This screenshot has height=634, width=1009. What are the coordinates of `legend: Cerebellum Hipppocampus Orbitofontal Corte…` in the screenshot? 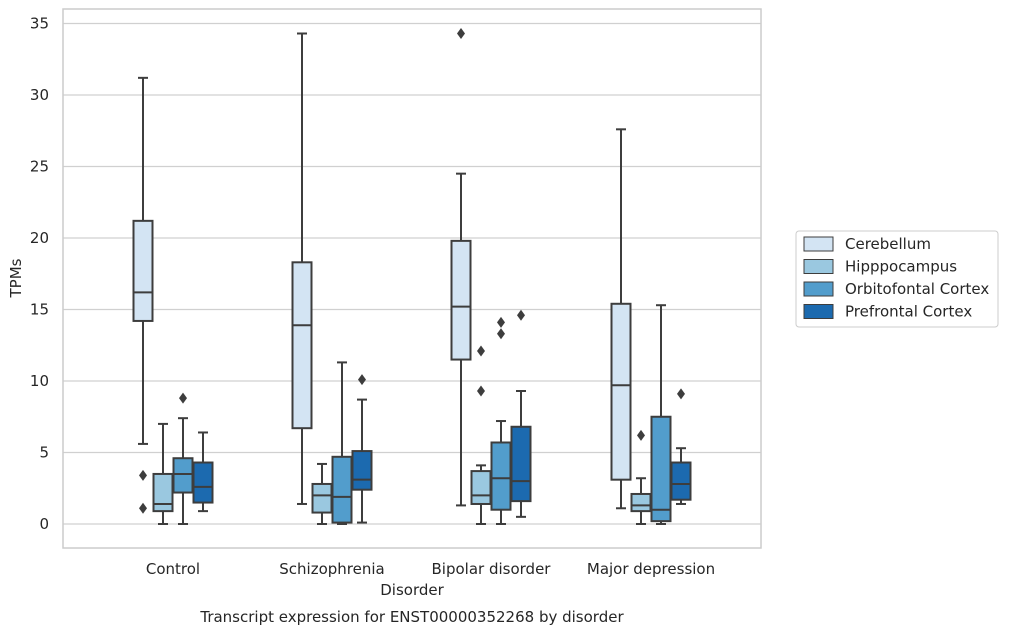 It's located at (897, 279).